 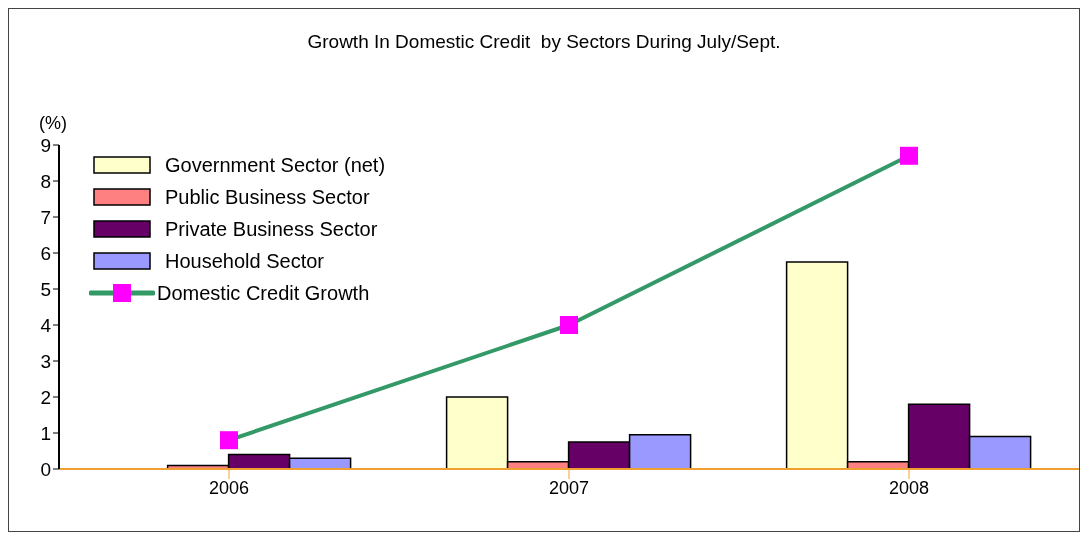 What do you see at coordinates (45, 145) in the screenshot?
I see `y-tick-label: 9` at bounding box center [45, 145].